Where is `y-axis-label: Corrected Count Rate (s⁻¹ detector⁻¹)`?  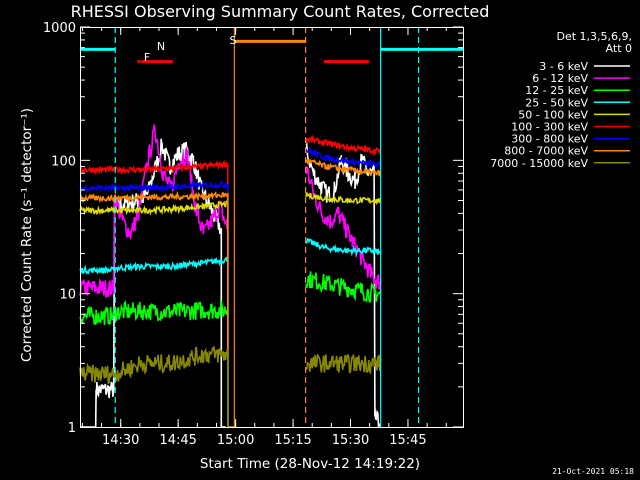 y-axis-label: Corrected Count Rate (s⁻¹ detector⁻¹) is located at coordinates (27, 235).